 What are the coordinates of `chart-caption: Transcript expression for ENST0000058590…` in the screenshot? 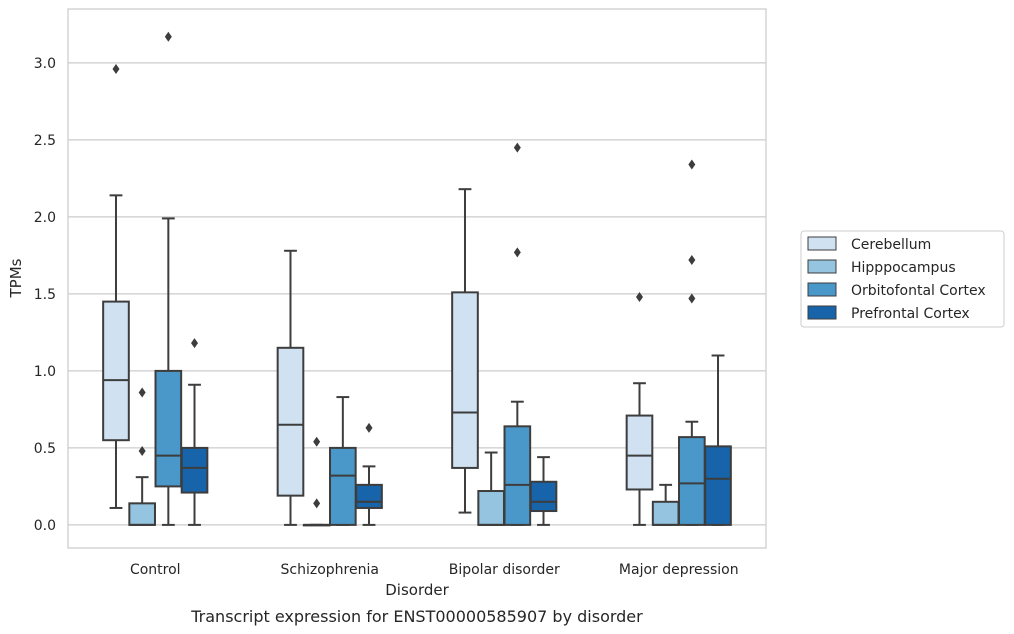 It's located at (416, 616).